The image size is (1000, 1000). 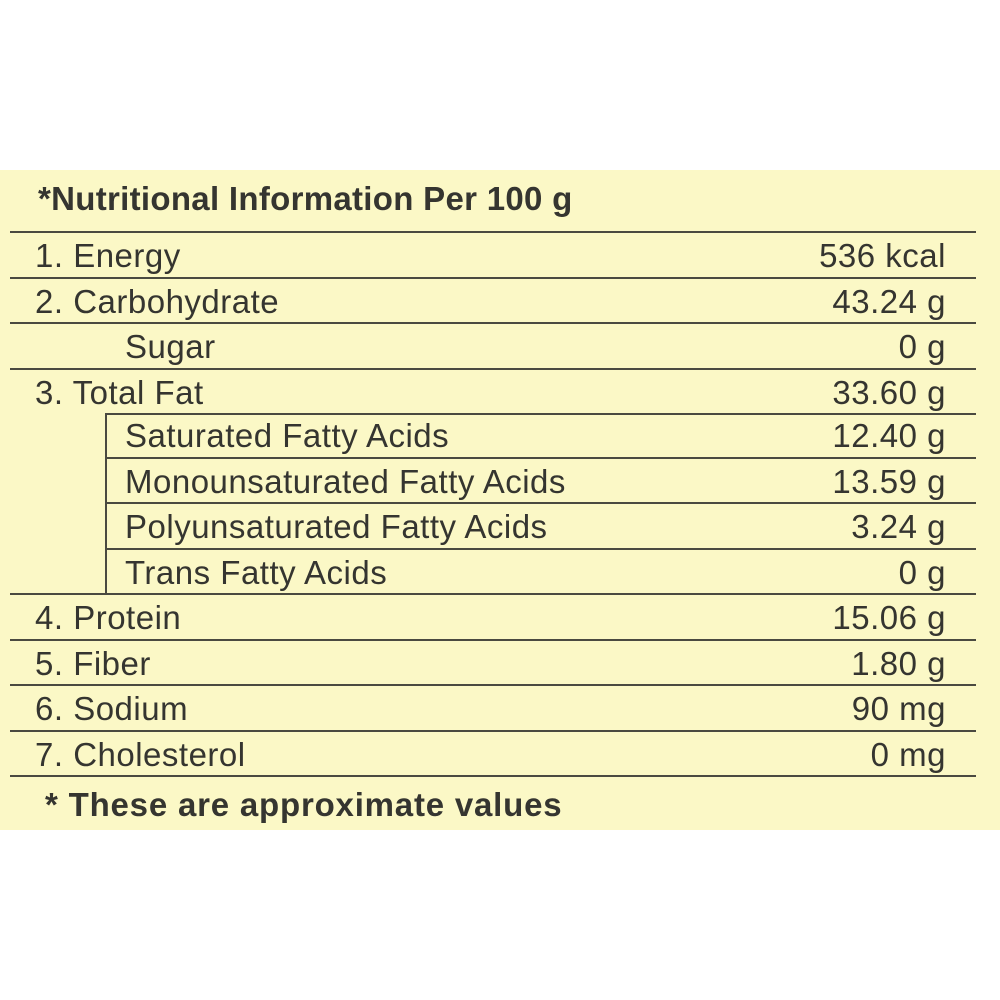 What do you see at coordinates (119, 392) in the screenshot?
I see `nutrient: 3. Total Fat` at bounding box center [119, 392].